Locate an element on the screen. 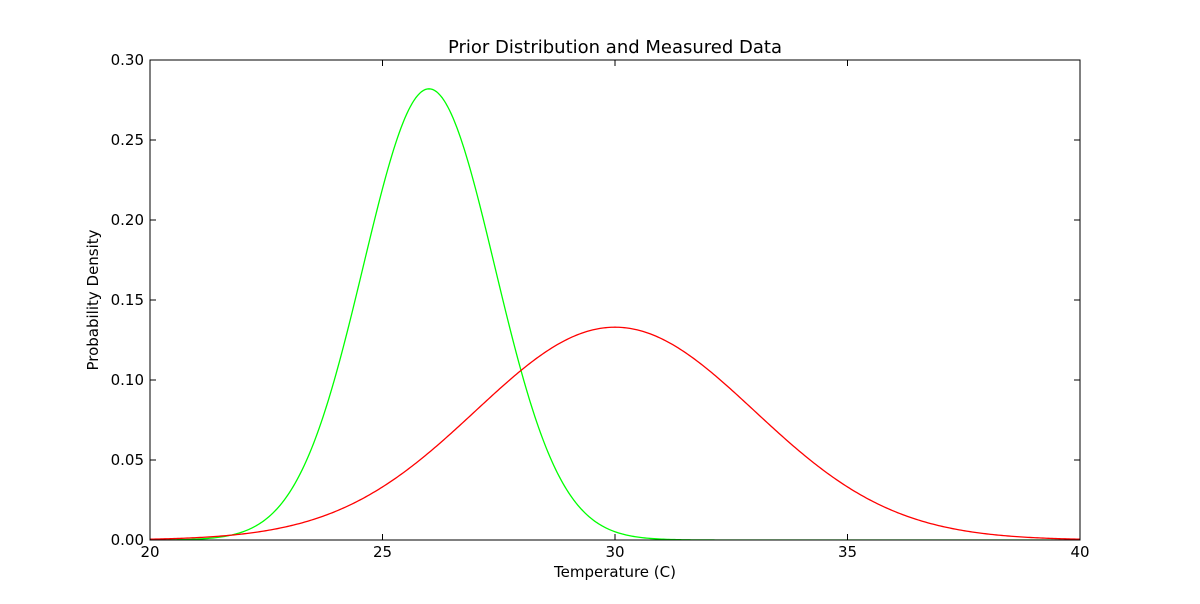 The image size is (1200, 604). x-tick-label: 25 is located at coordinates (382, 552).